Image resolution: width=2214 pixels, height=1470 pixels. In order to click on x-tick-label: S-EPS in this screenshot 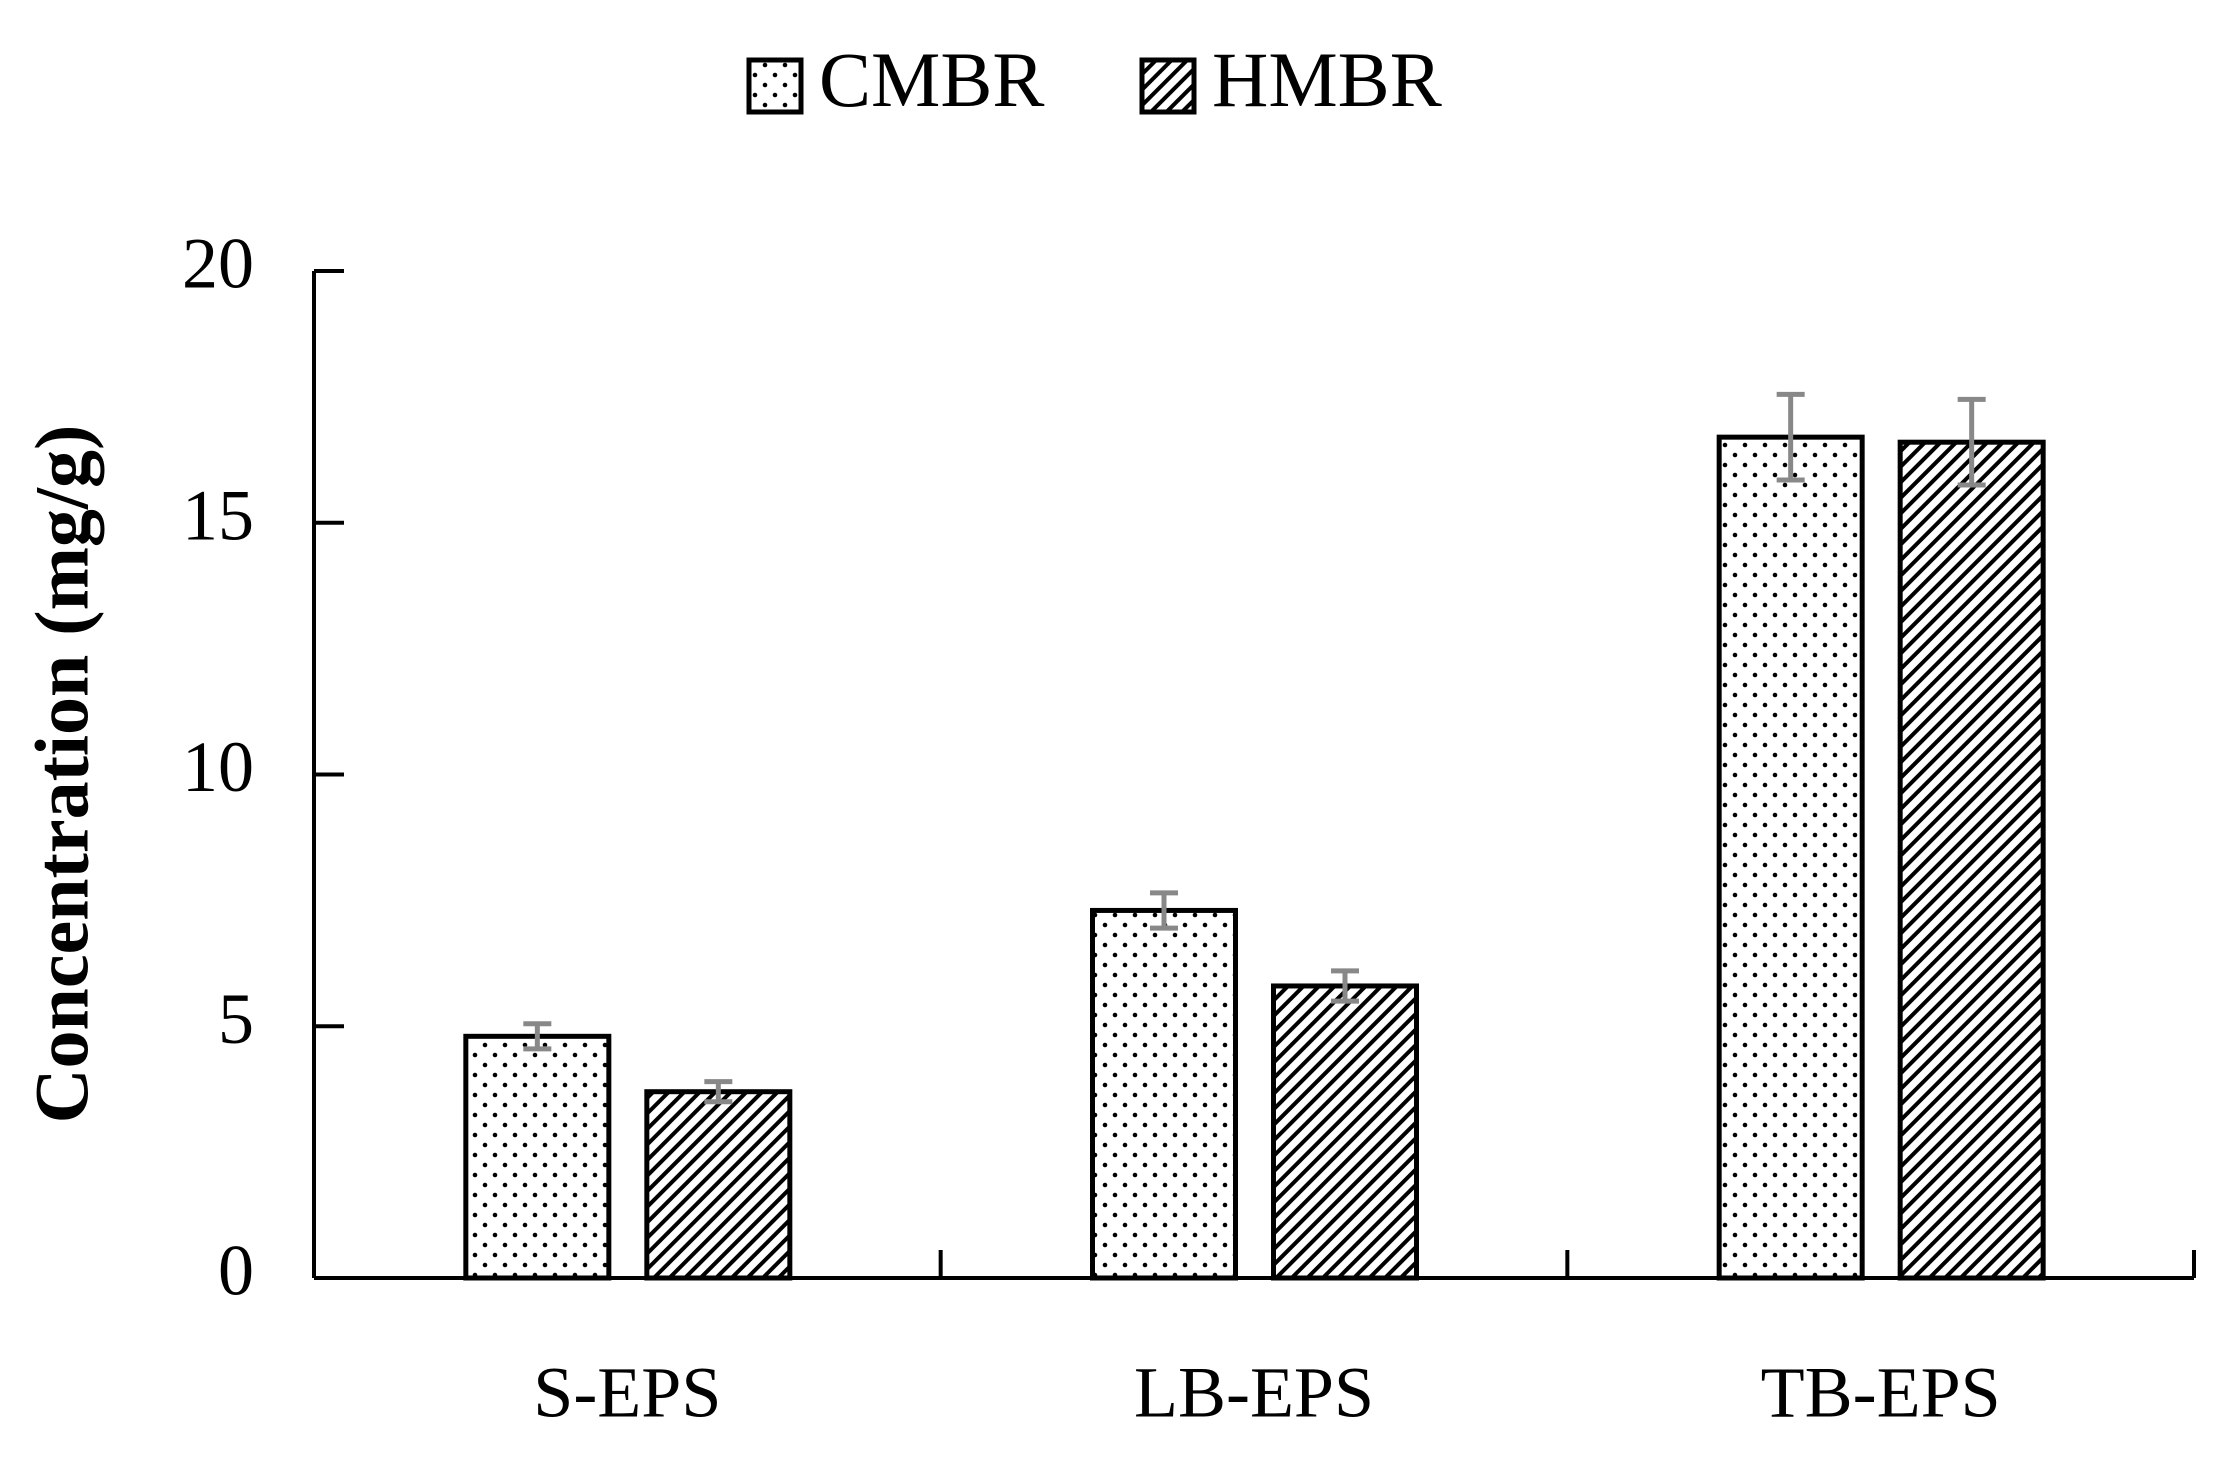, I will do `click(627, 1393)`.